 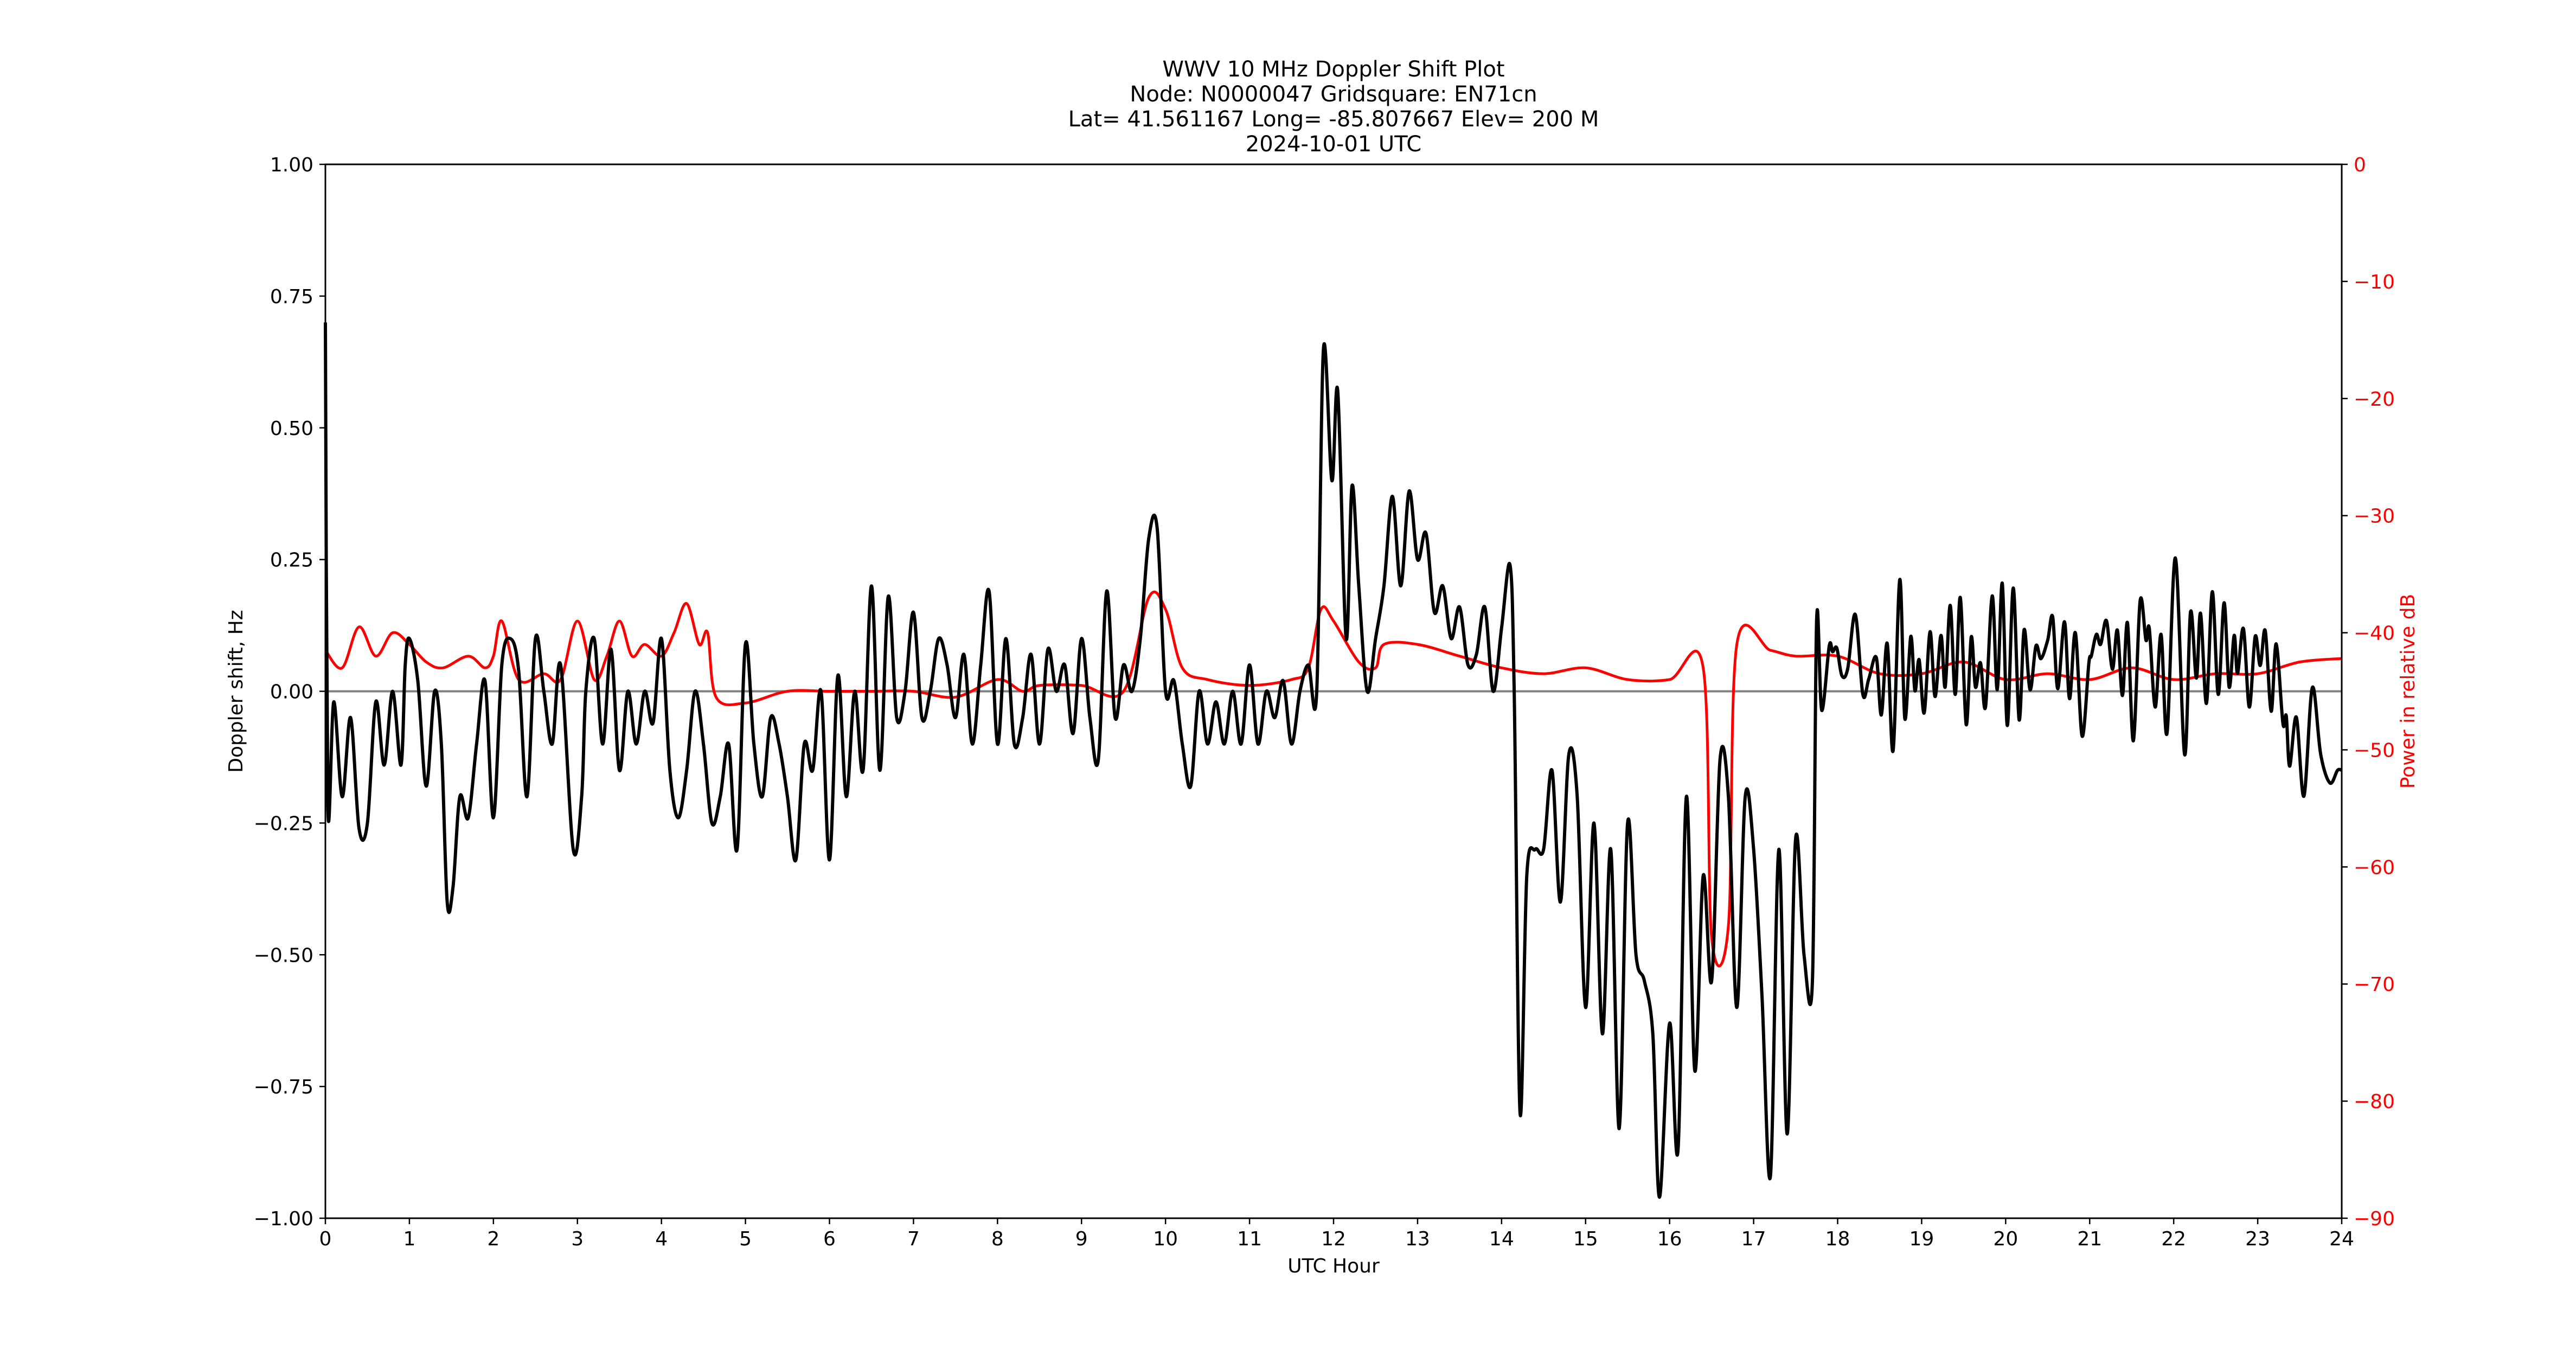 I want to click on x-tick-label: 19, so click(x=1921, y=1239).